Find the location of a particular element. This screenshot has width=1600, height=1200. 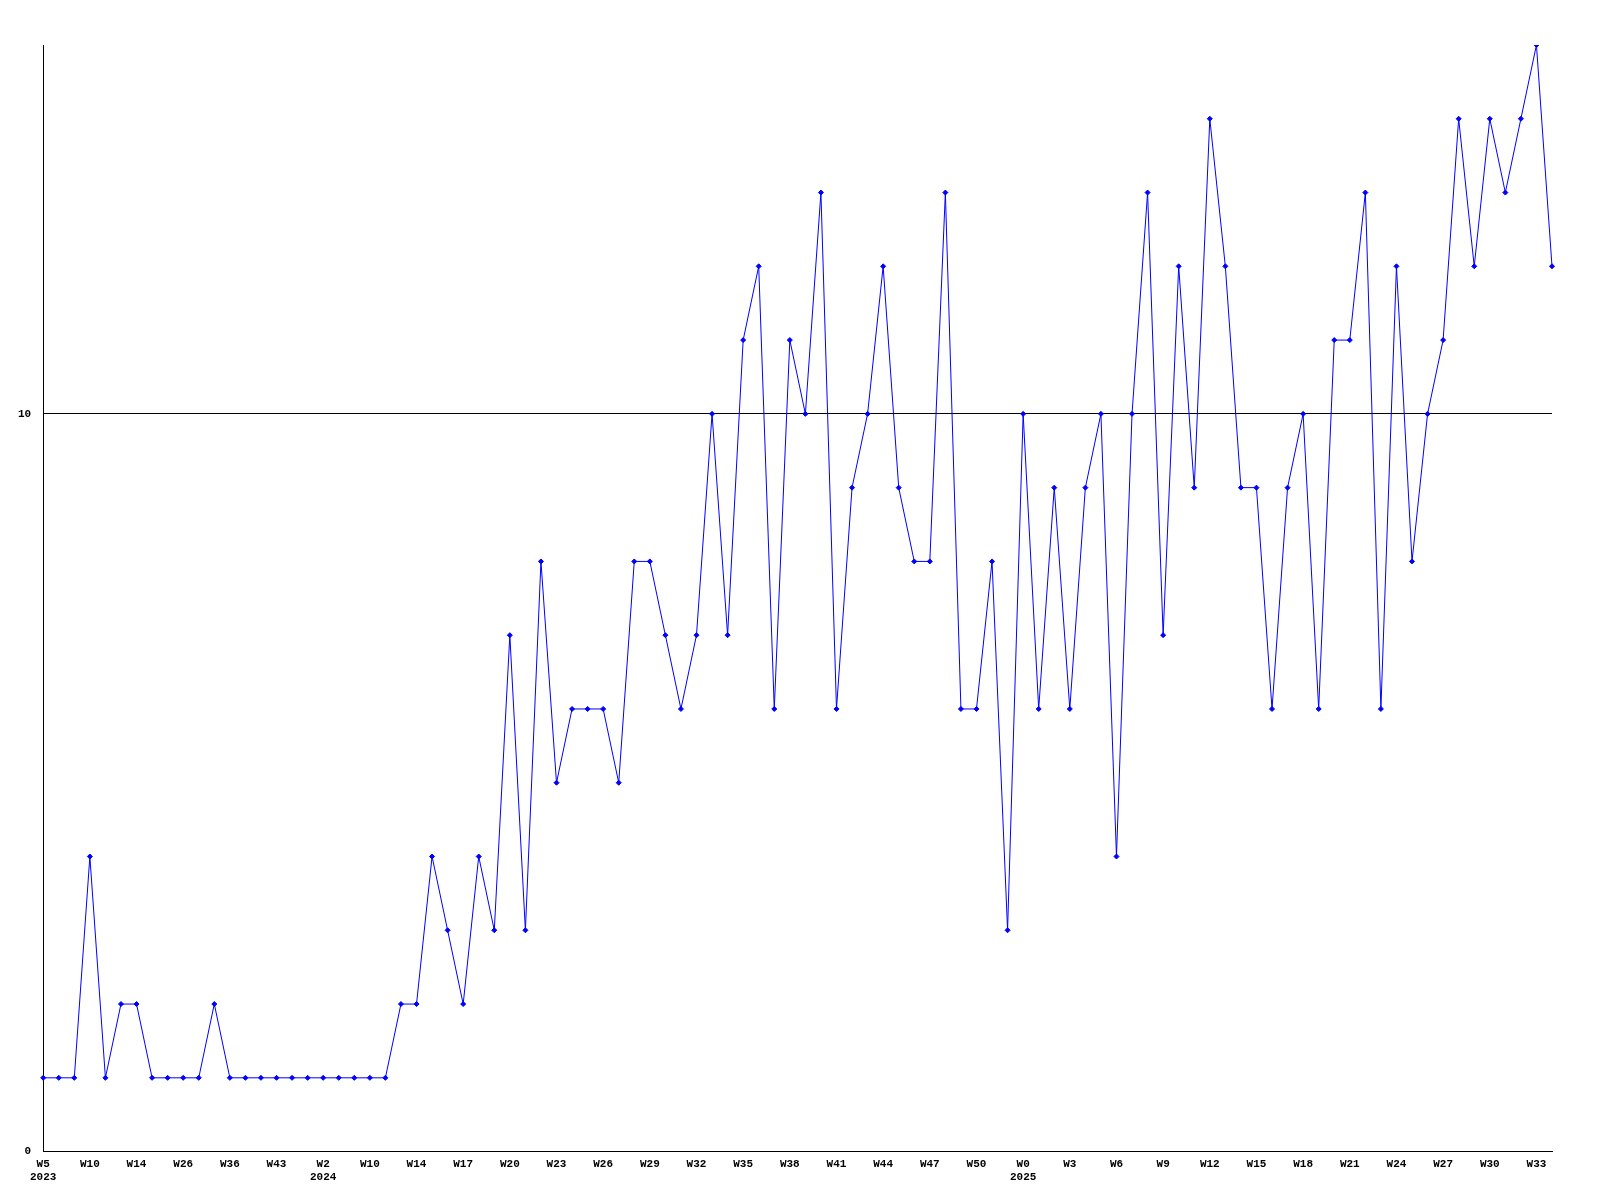

x-tick-label: W0 2025 is located at coordinates (1023, 1170).